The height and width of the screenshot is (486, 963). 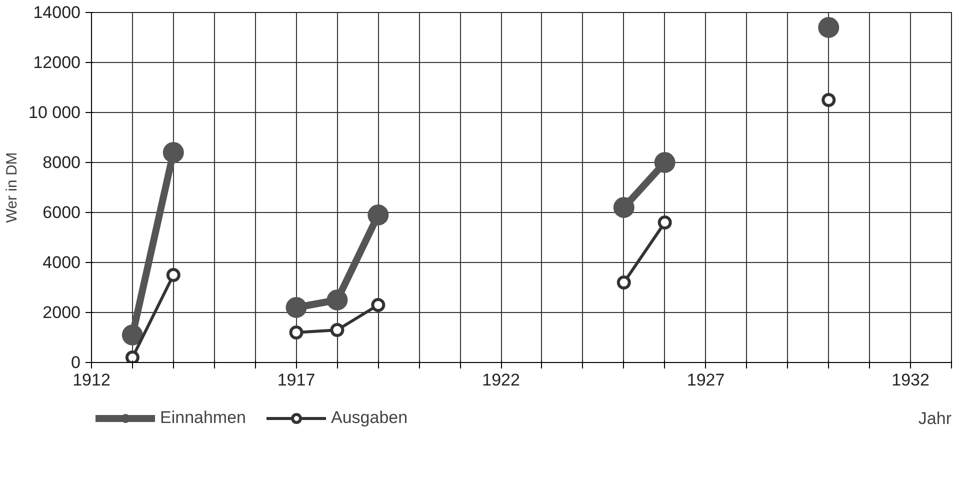 I want to click on y-tick-label: 14000, so click(x=57, y=12).